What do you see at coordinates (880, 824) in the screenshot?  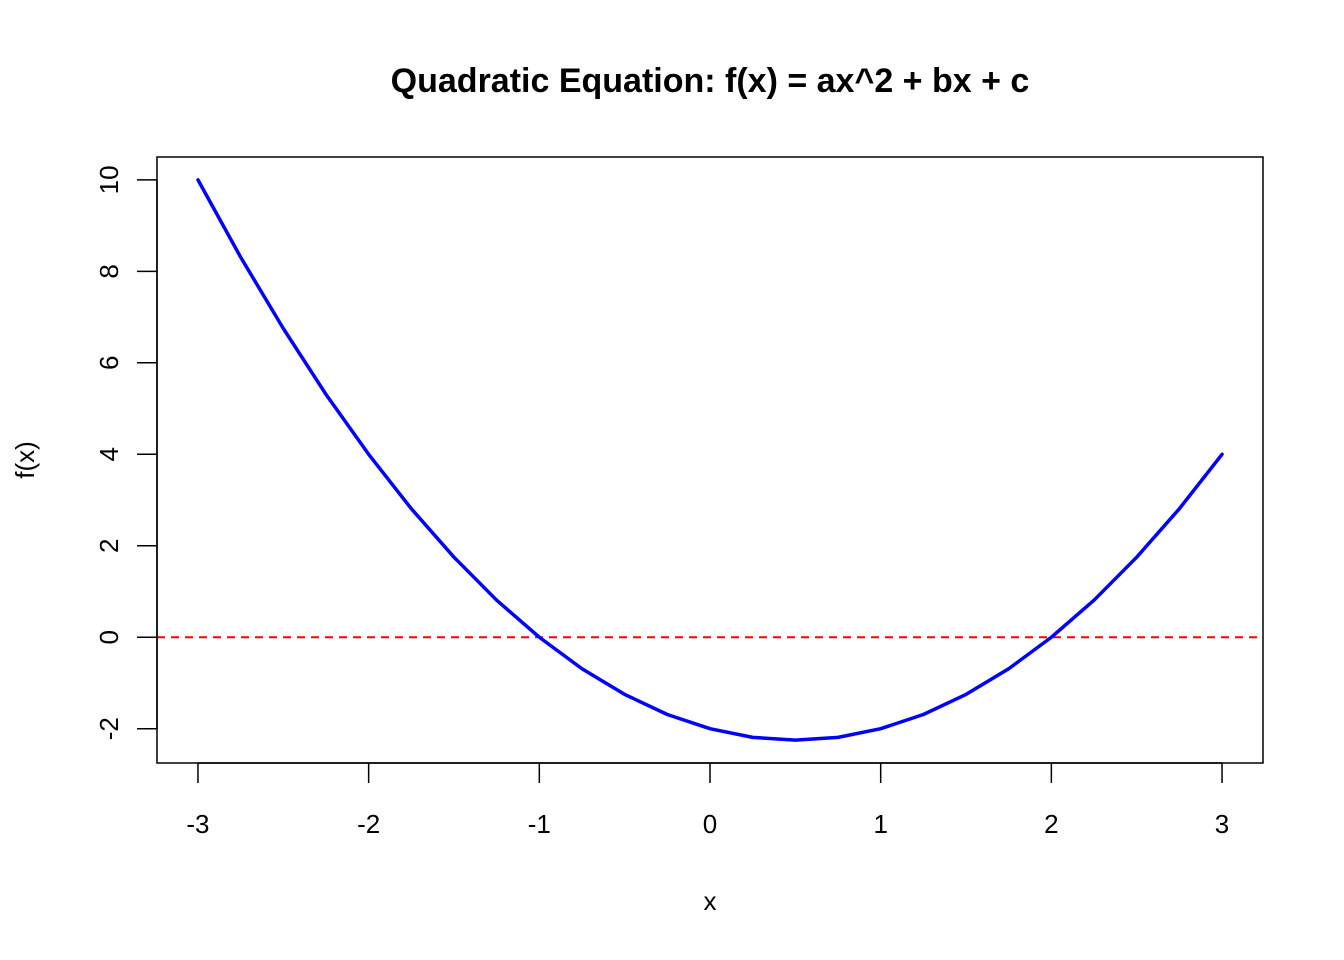 I see `x-tick-label: 1` at bounding box center [880, 824].